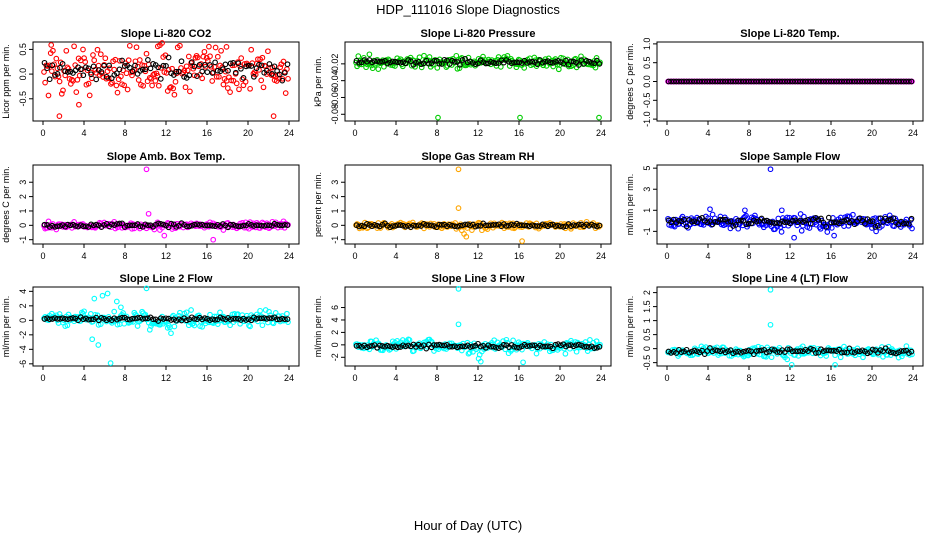 The width and height of the screenshot is (936, 540). I want to click on panel-title: Slope Li-820 Pressure, so click(478, 34).